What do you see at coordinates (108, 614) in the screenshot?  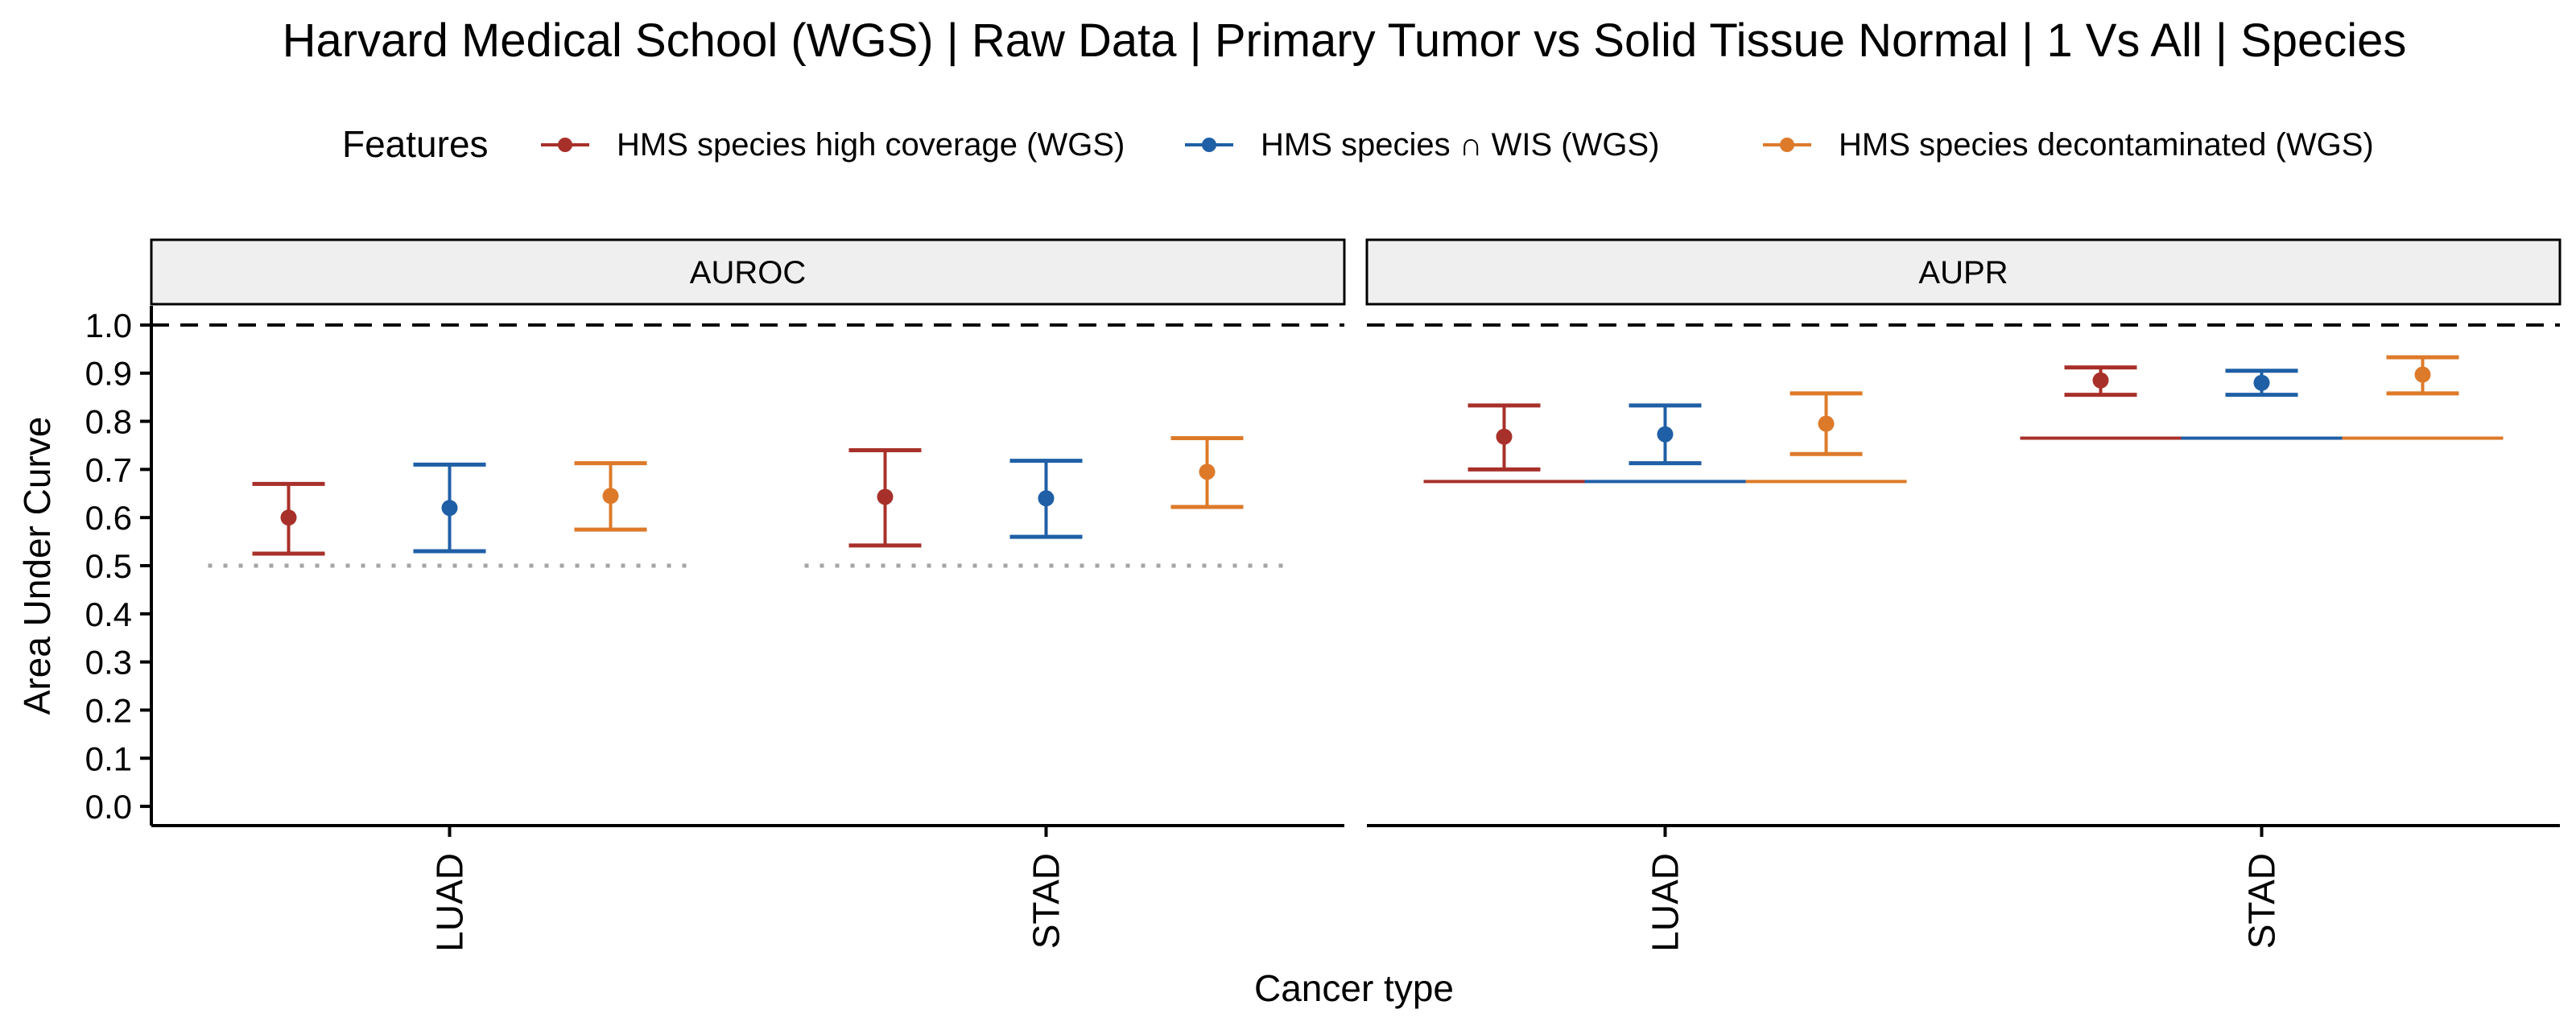 I see `y-tick-label: 0.4` at bounding box center [108, 614].